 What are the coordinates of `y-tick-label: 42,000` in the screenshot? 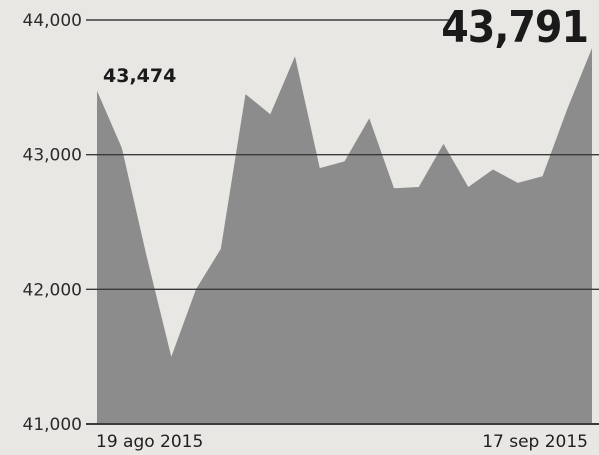 It's located at (52, 290).